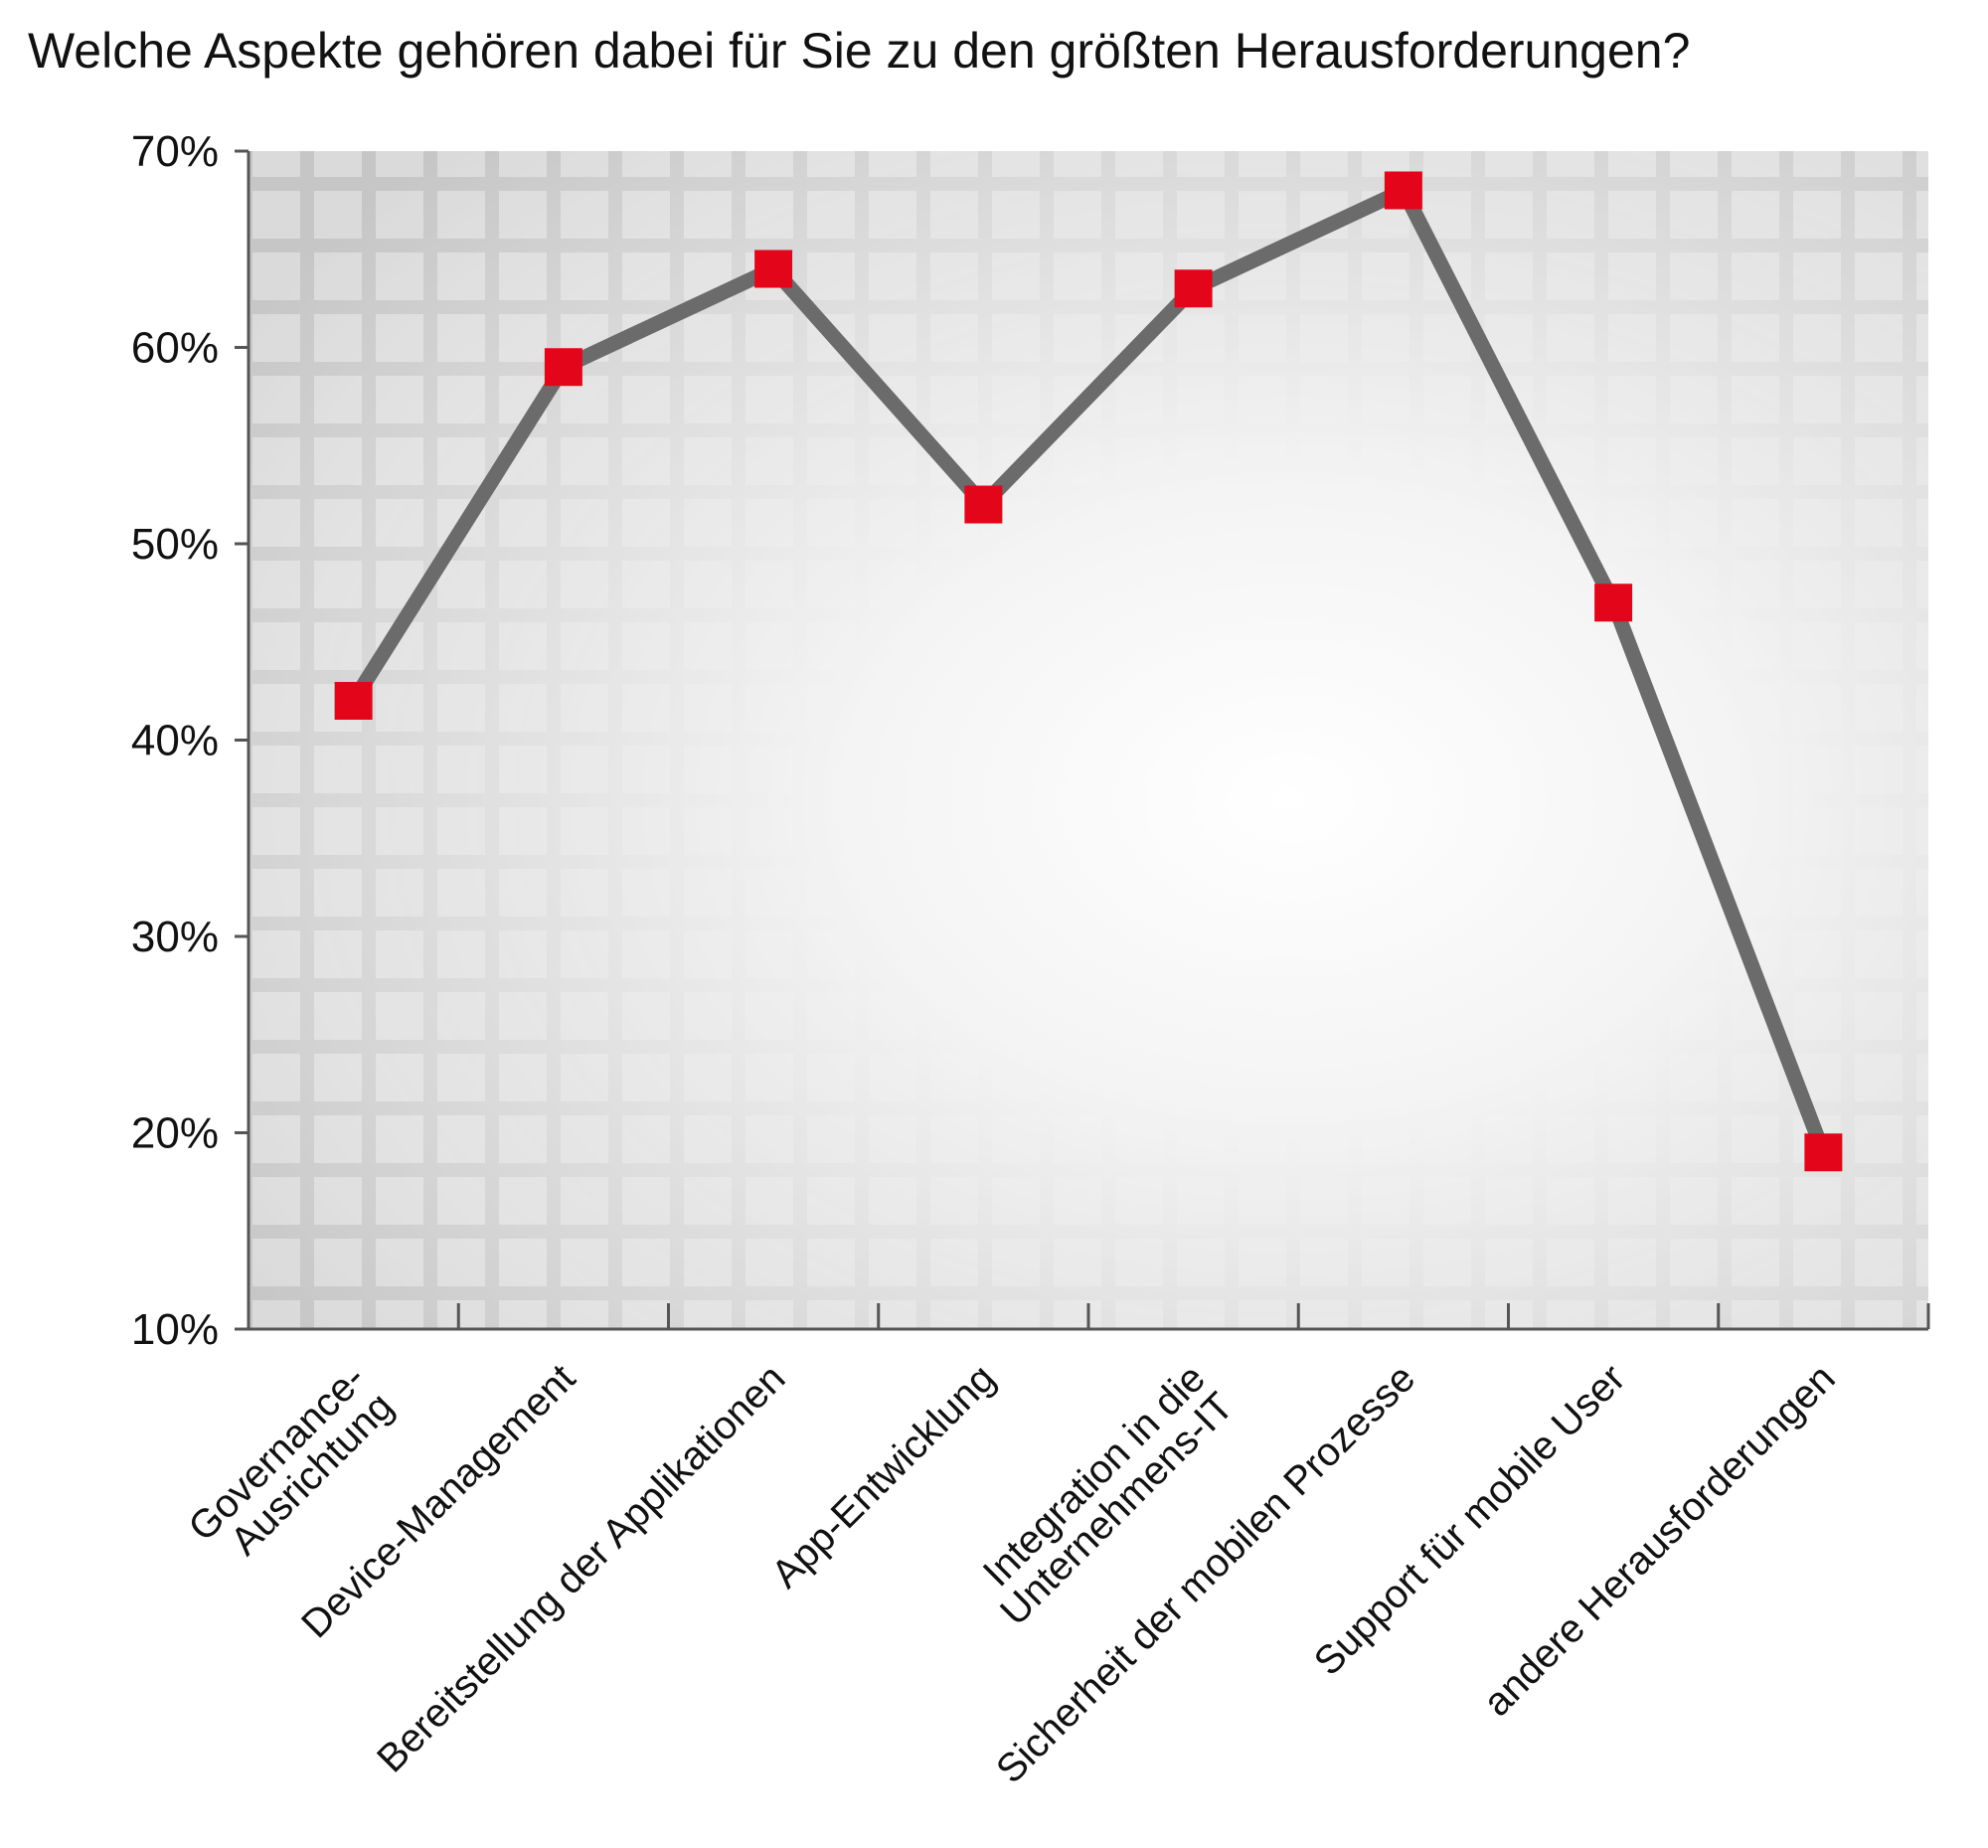 The height and width of the screenshot is (1848, 1988). I want to click on y-tick-label: 10%, so click(175, 1329).